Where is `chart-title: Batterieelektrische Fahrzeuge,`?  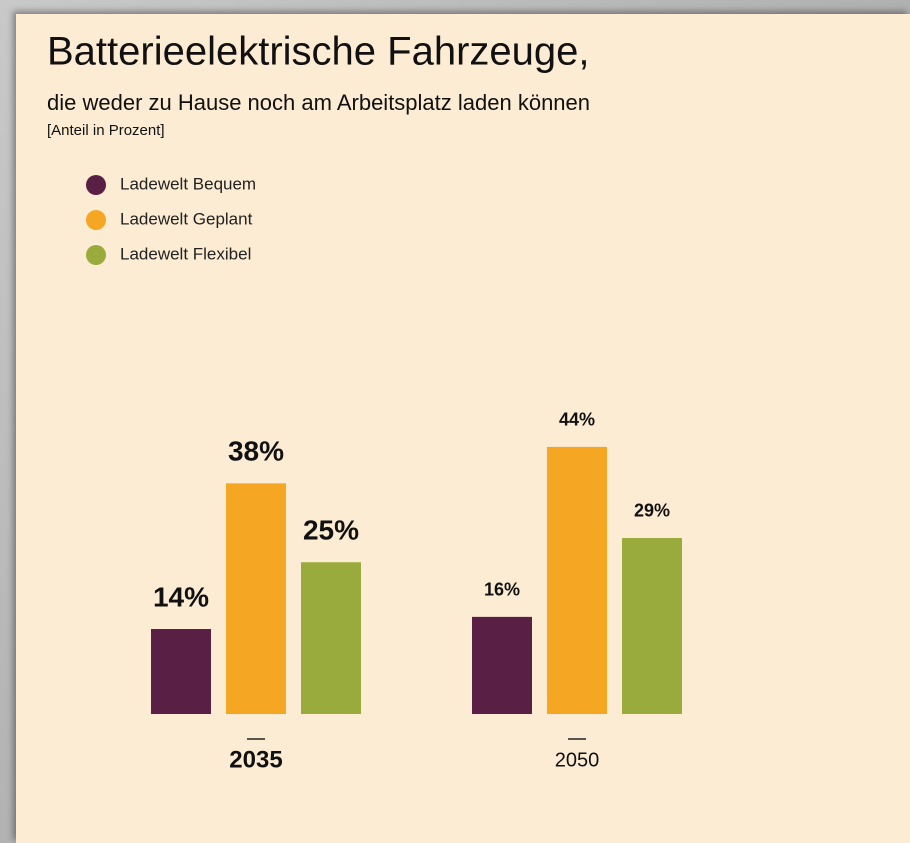
chart-title: Batterieelektrische Fahrzeuge, is located at coordinates (318, 52).